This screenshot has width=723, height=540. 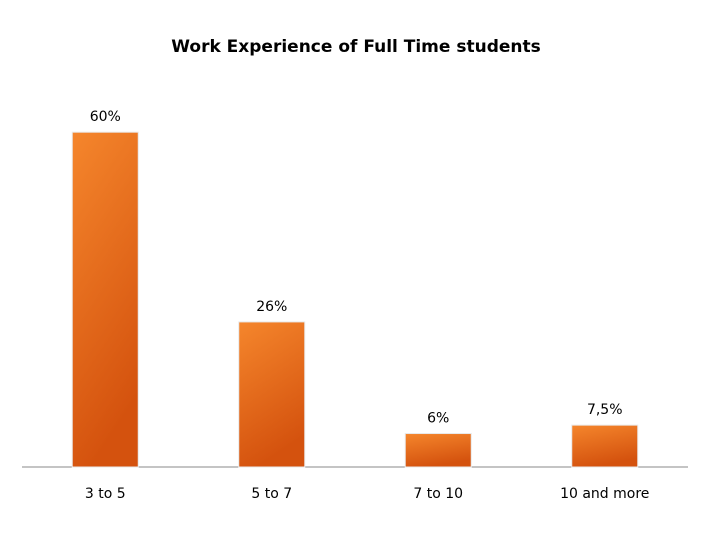 I want to click on x-tick-label: 7 to 10, so click(x=438, y=494).